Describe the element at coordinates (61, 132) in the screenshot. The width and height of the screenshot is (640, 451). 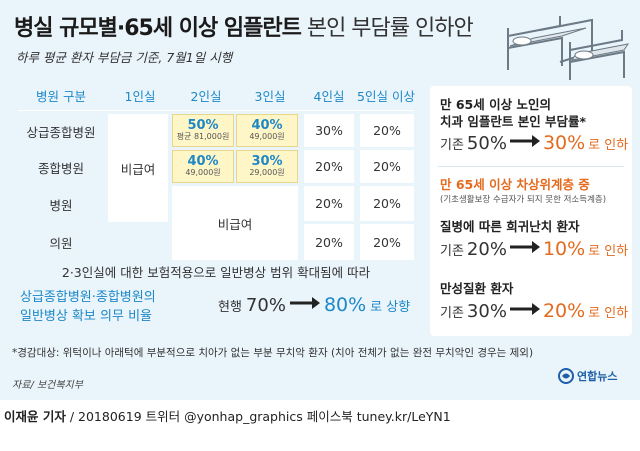
I see `row-label-tertiary: 상급종합병원` at that location.